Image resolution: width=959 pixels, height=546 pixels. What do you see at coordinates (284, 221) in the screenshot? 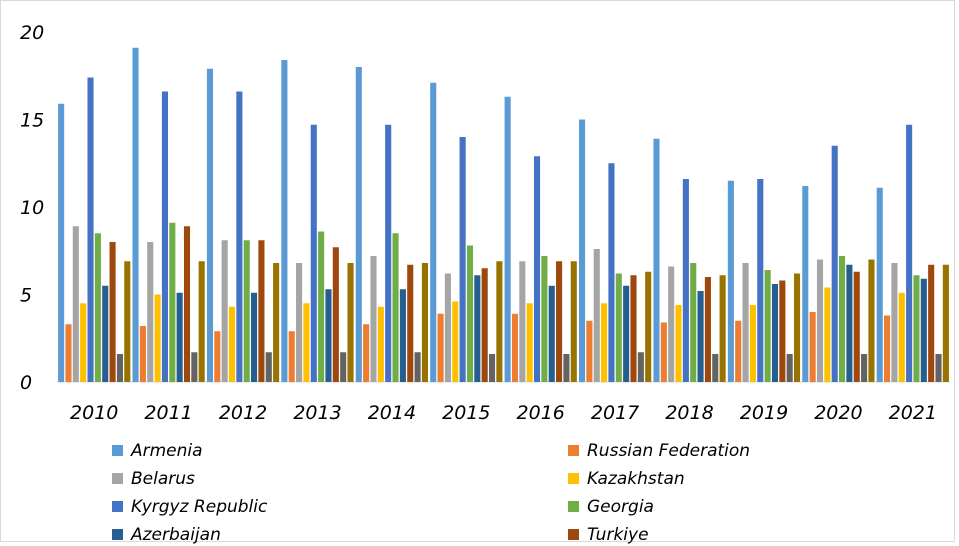
I see `bar-armenia-2013` at bounding box center [284, 221].